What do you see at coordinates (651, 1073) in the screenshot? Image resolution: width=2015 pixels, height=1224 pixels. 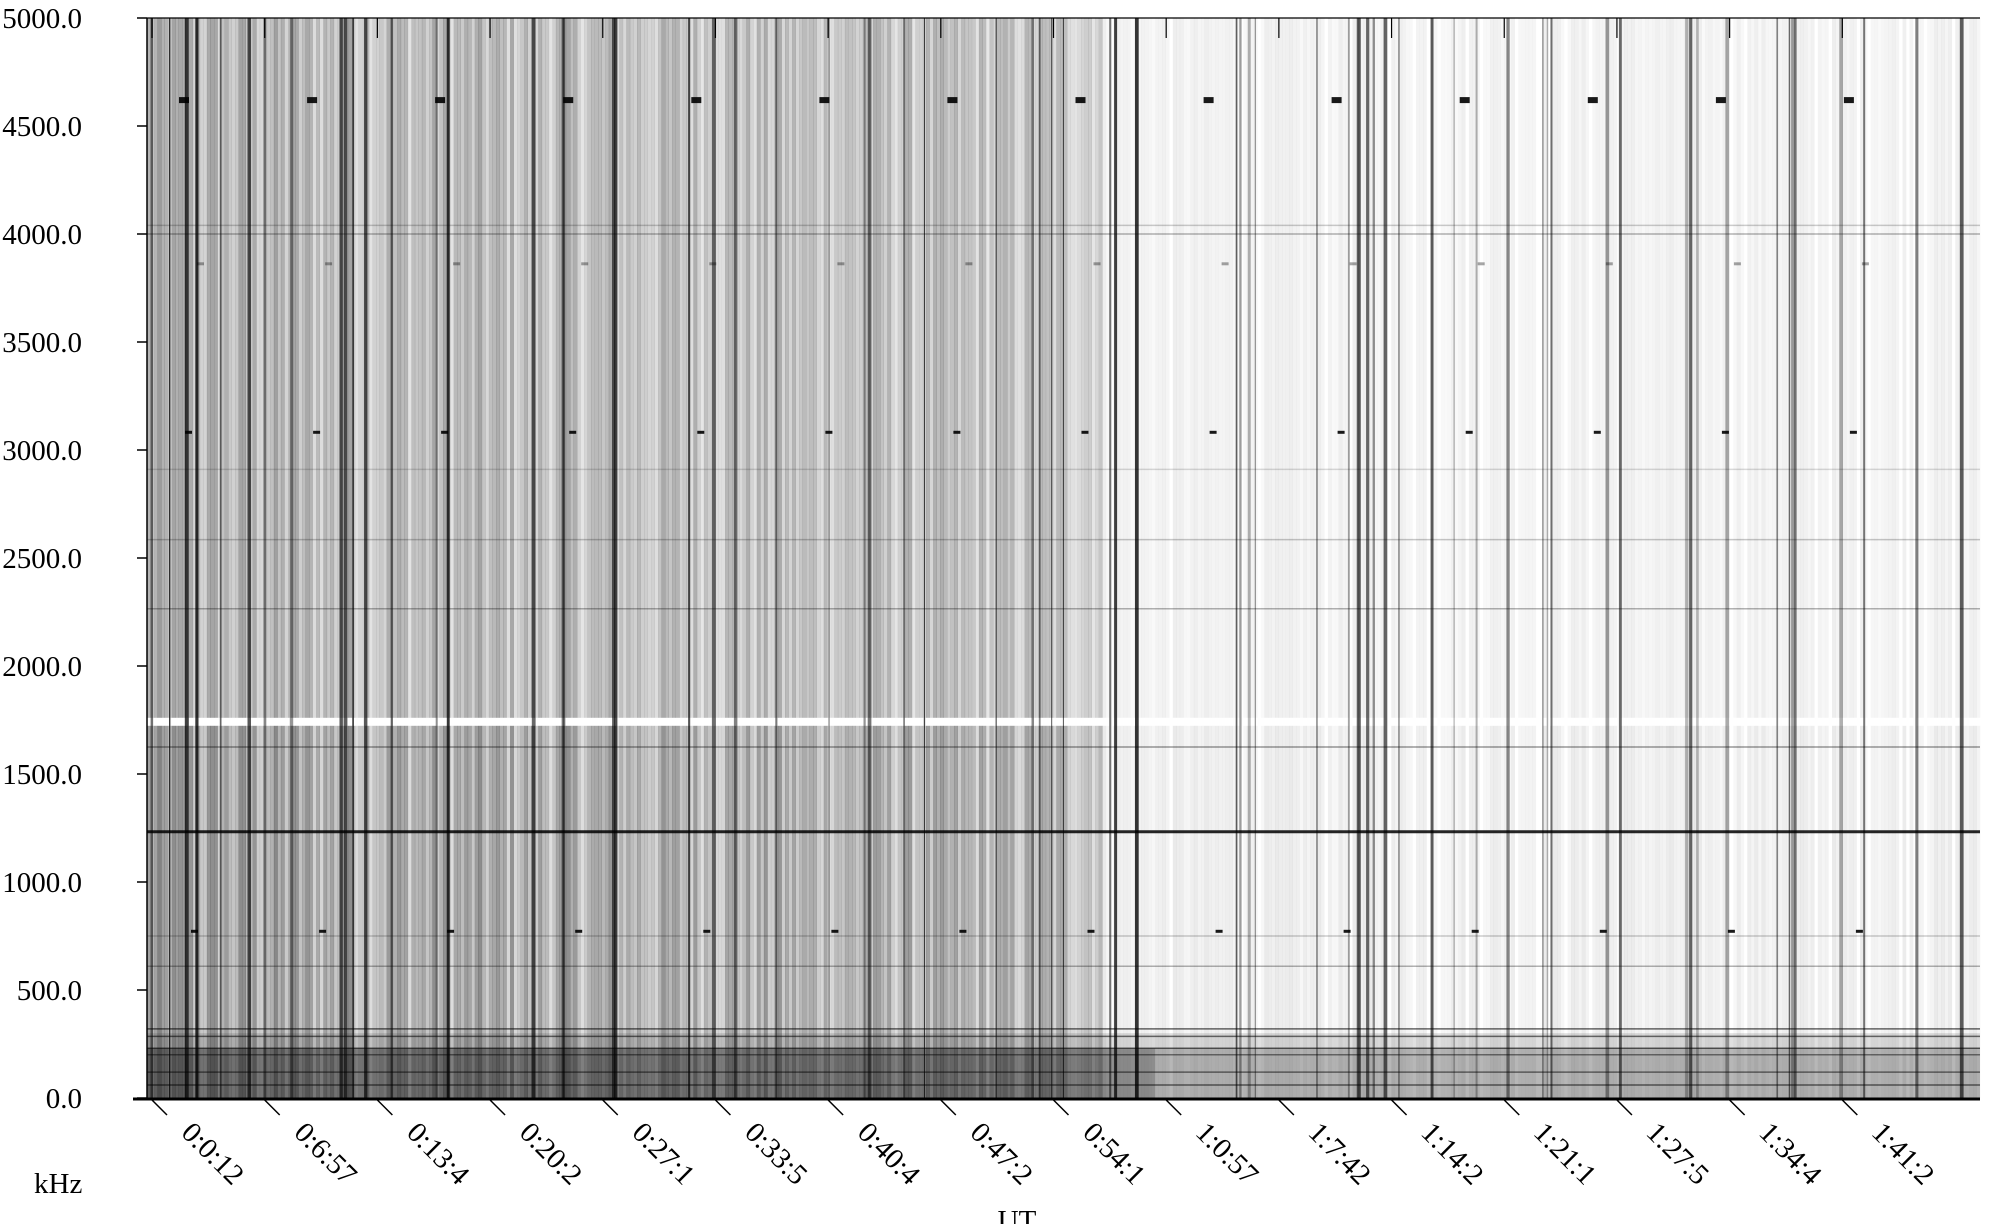 I see `low-frequency-band` at bounding box center [651, 1073].